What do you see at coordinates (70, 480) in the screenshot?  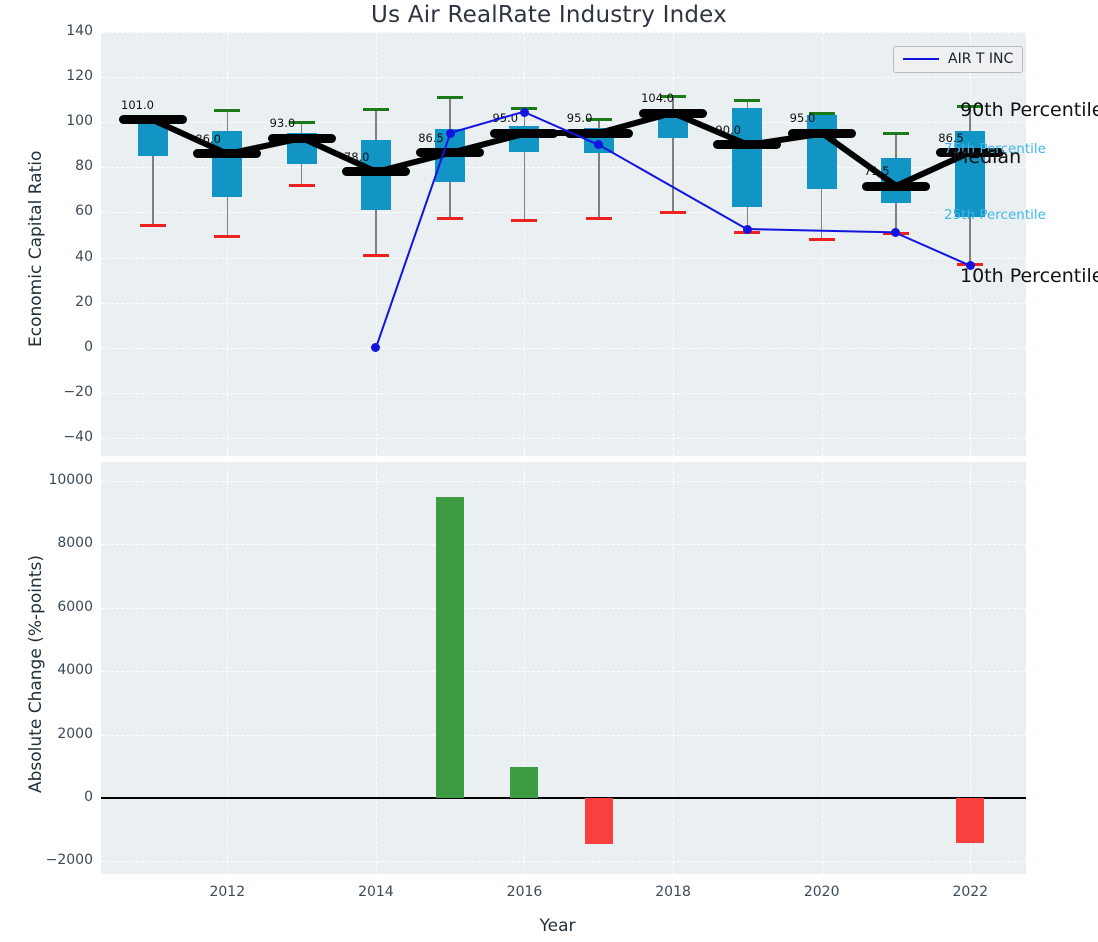 I see `y-tick-label-bottom: 10000` at bounding box center [70, 480].